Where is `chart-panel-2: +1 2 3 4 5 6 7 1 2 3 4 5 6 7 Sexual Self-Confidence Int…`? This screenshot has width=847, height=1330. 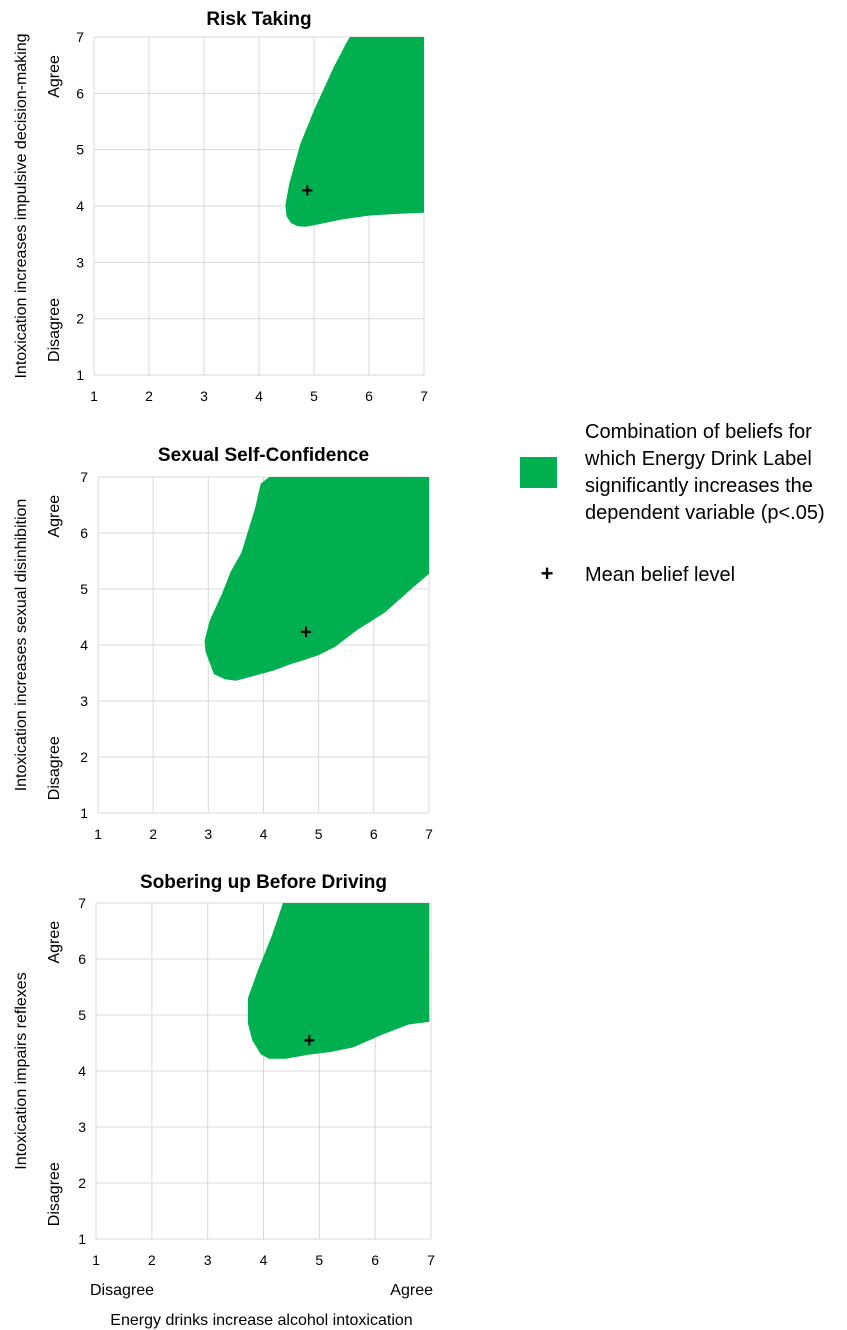 chart-panel-2: +1 2 3 4 5 6 7 1 2 3 4 5 6 7 Sexual Self-Confidence Int… is located at coordinates (223, 643).